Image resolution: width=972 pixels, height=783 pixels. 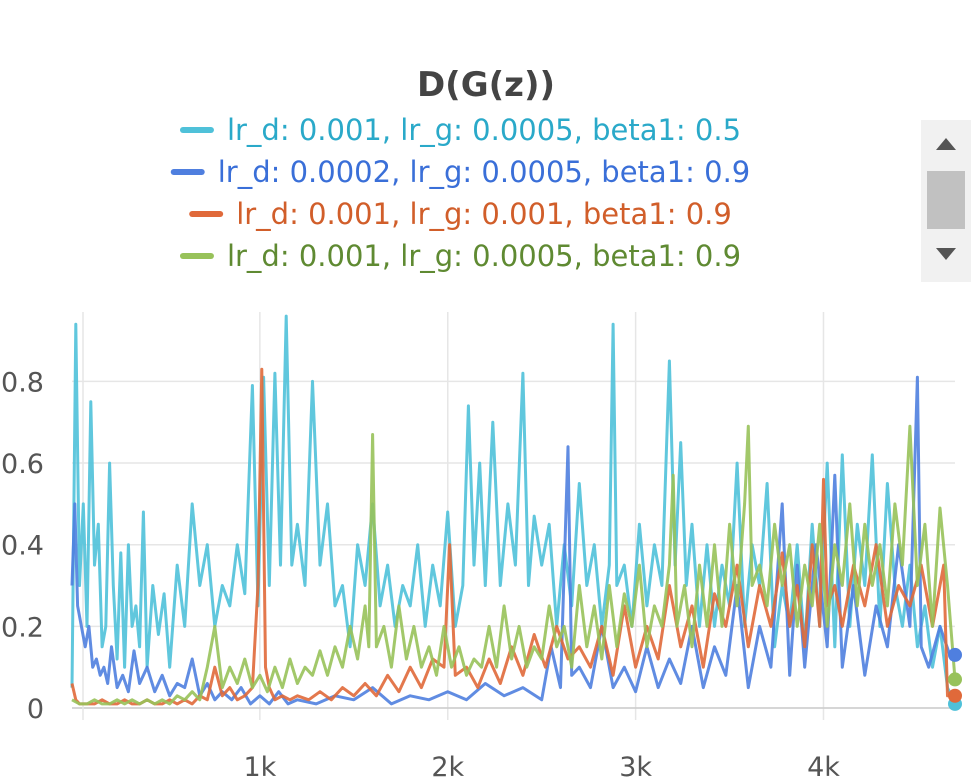 I want to click on legend-item: lr_d: 0.001, lr_g: 0.001, beta1: 0.9, so click(x=460, y=214).